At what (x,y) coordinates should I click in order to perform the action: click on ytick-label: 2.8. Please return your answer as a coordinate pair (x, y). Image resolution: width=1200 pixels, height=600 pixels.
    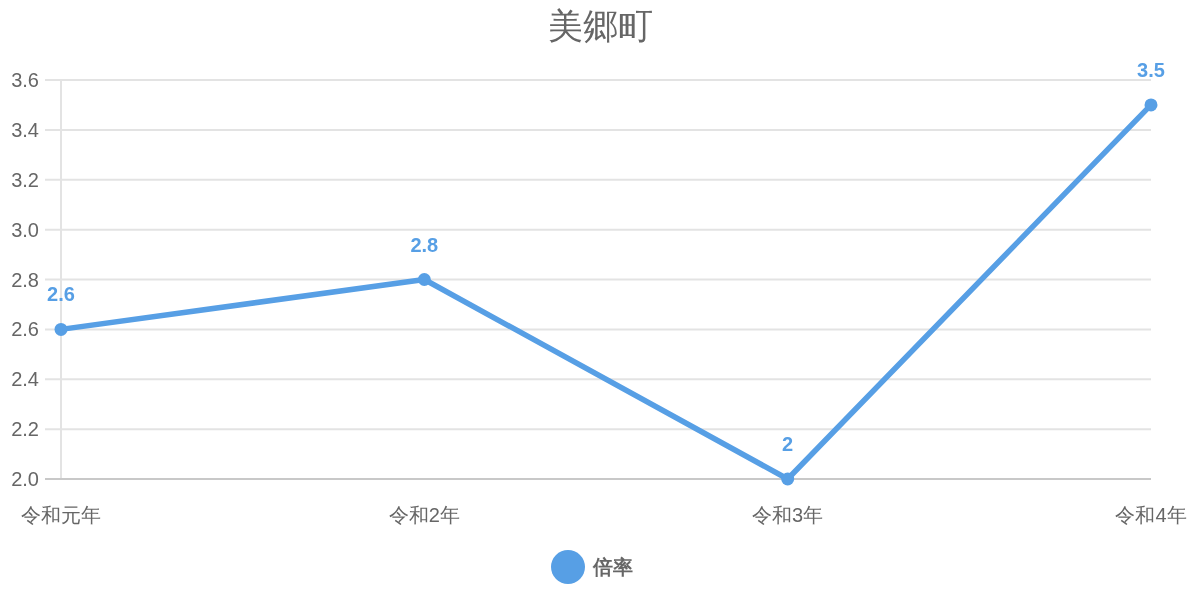
    Looking at the image, I should click on (25, 279).